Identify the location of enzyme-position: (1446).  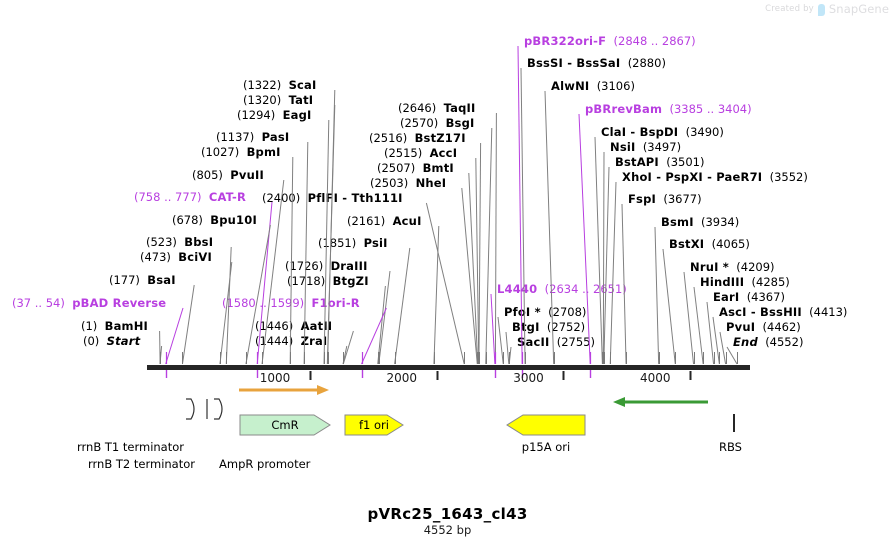
(274, 326).